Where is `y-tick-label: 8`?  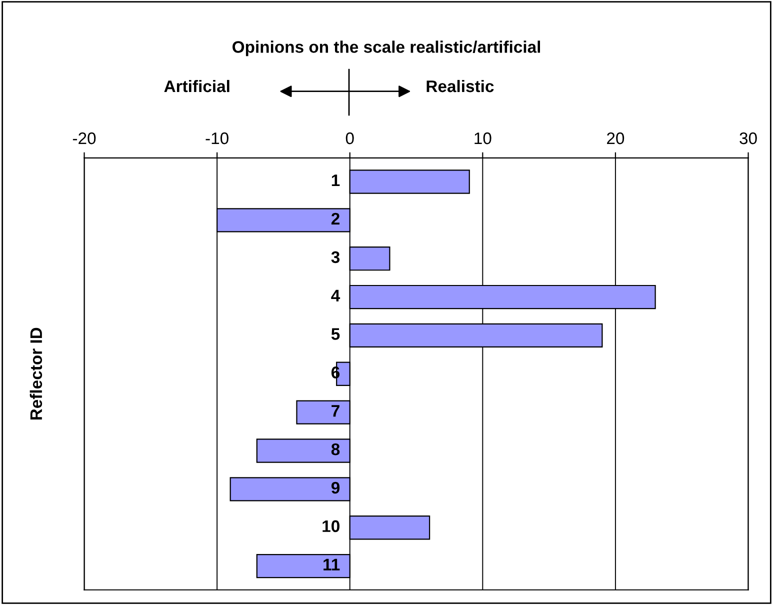
y-tick-label: 8 is located at coordinates (335, 449).